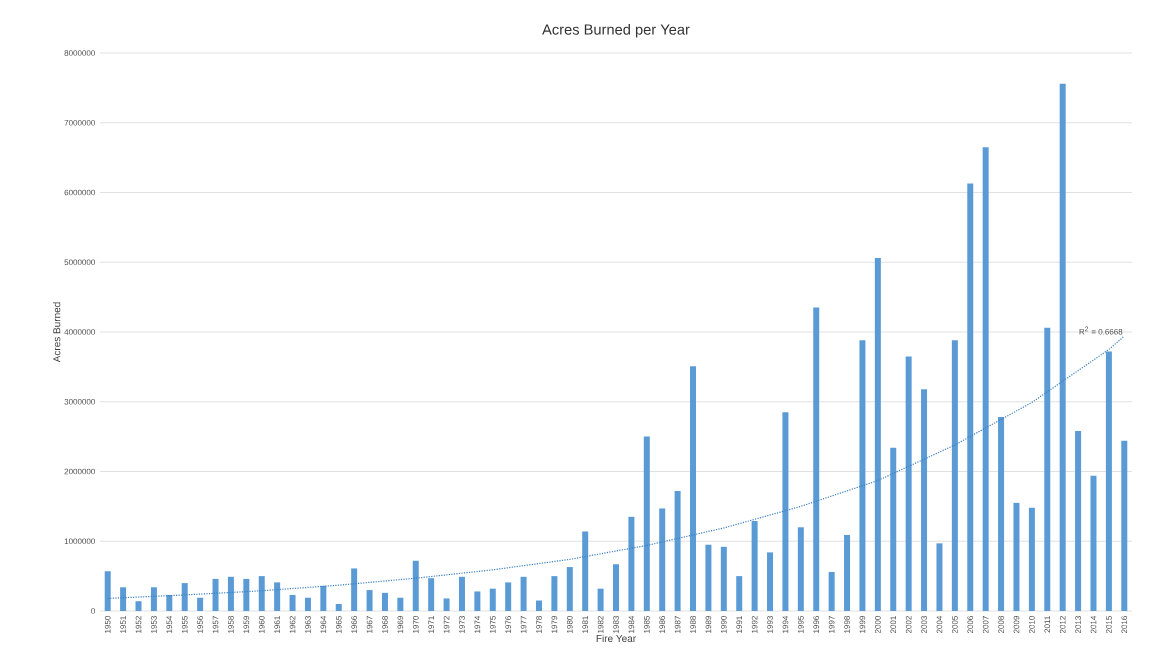 The height and width of the screenshot is (666, 1150). Describe the element at coordinates (184, 624) in the screenshot. I see `x-tick-label: 1955` at that location.